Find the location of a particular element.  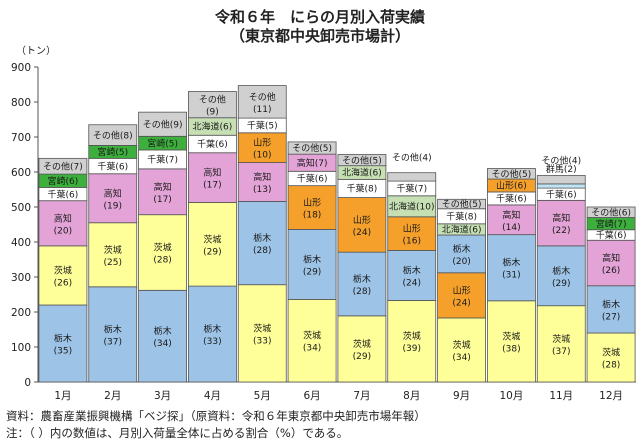

chart-title: 令和６年 にらの月別入荷実績 is located at coordinates (319, 17).